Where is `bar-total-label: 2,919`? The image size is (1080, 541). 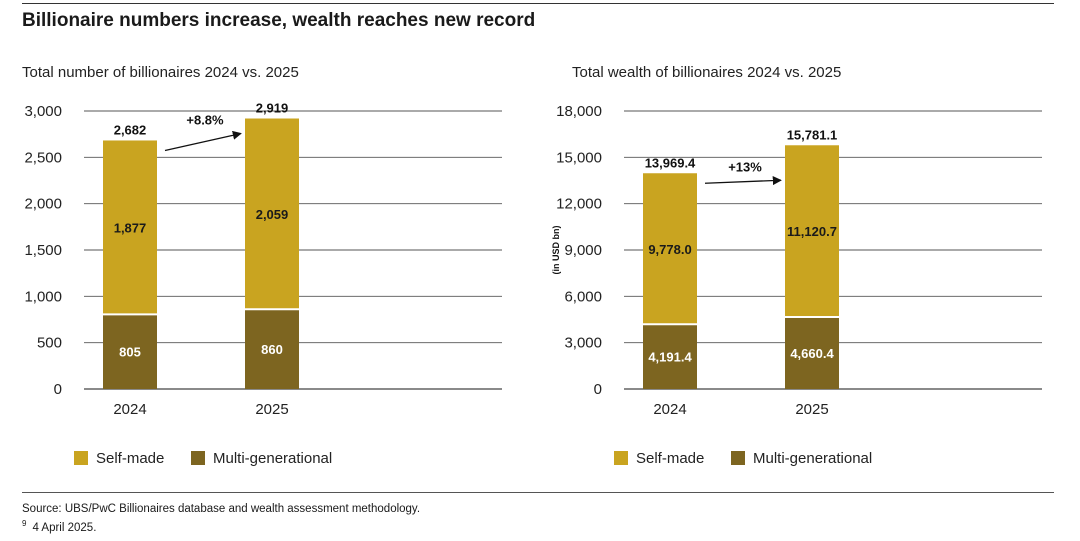
bar-total-label: 2,919 is located at coordinates (272, 108).